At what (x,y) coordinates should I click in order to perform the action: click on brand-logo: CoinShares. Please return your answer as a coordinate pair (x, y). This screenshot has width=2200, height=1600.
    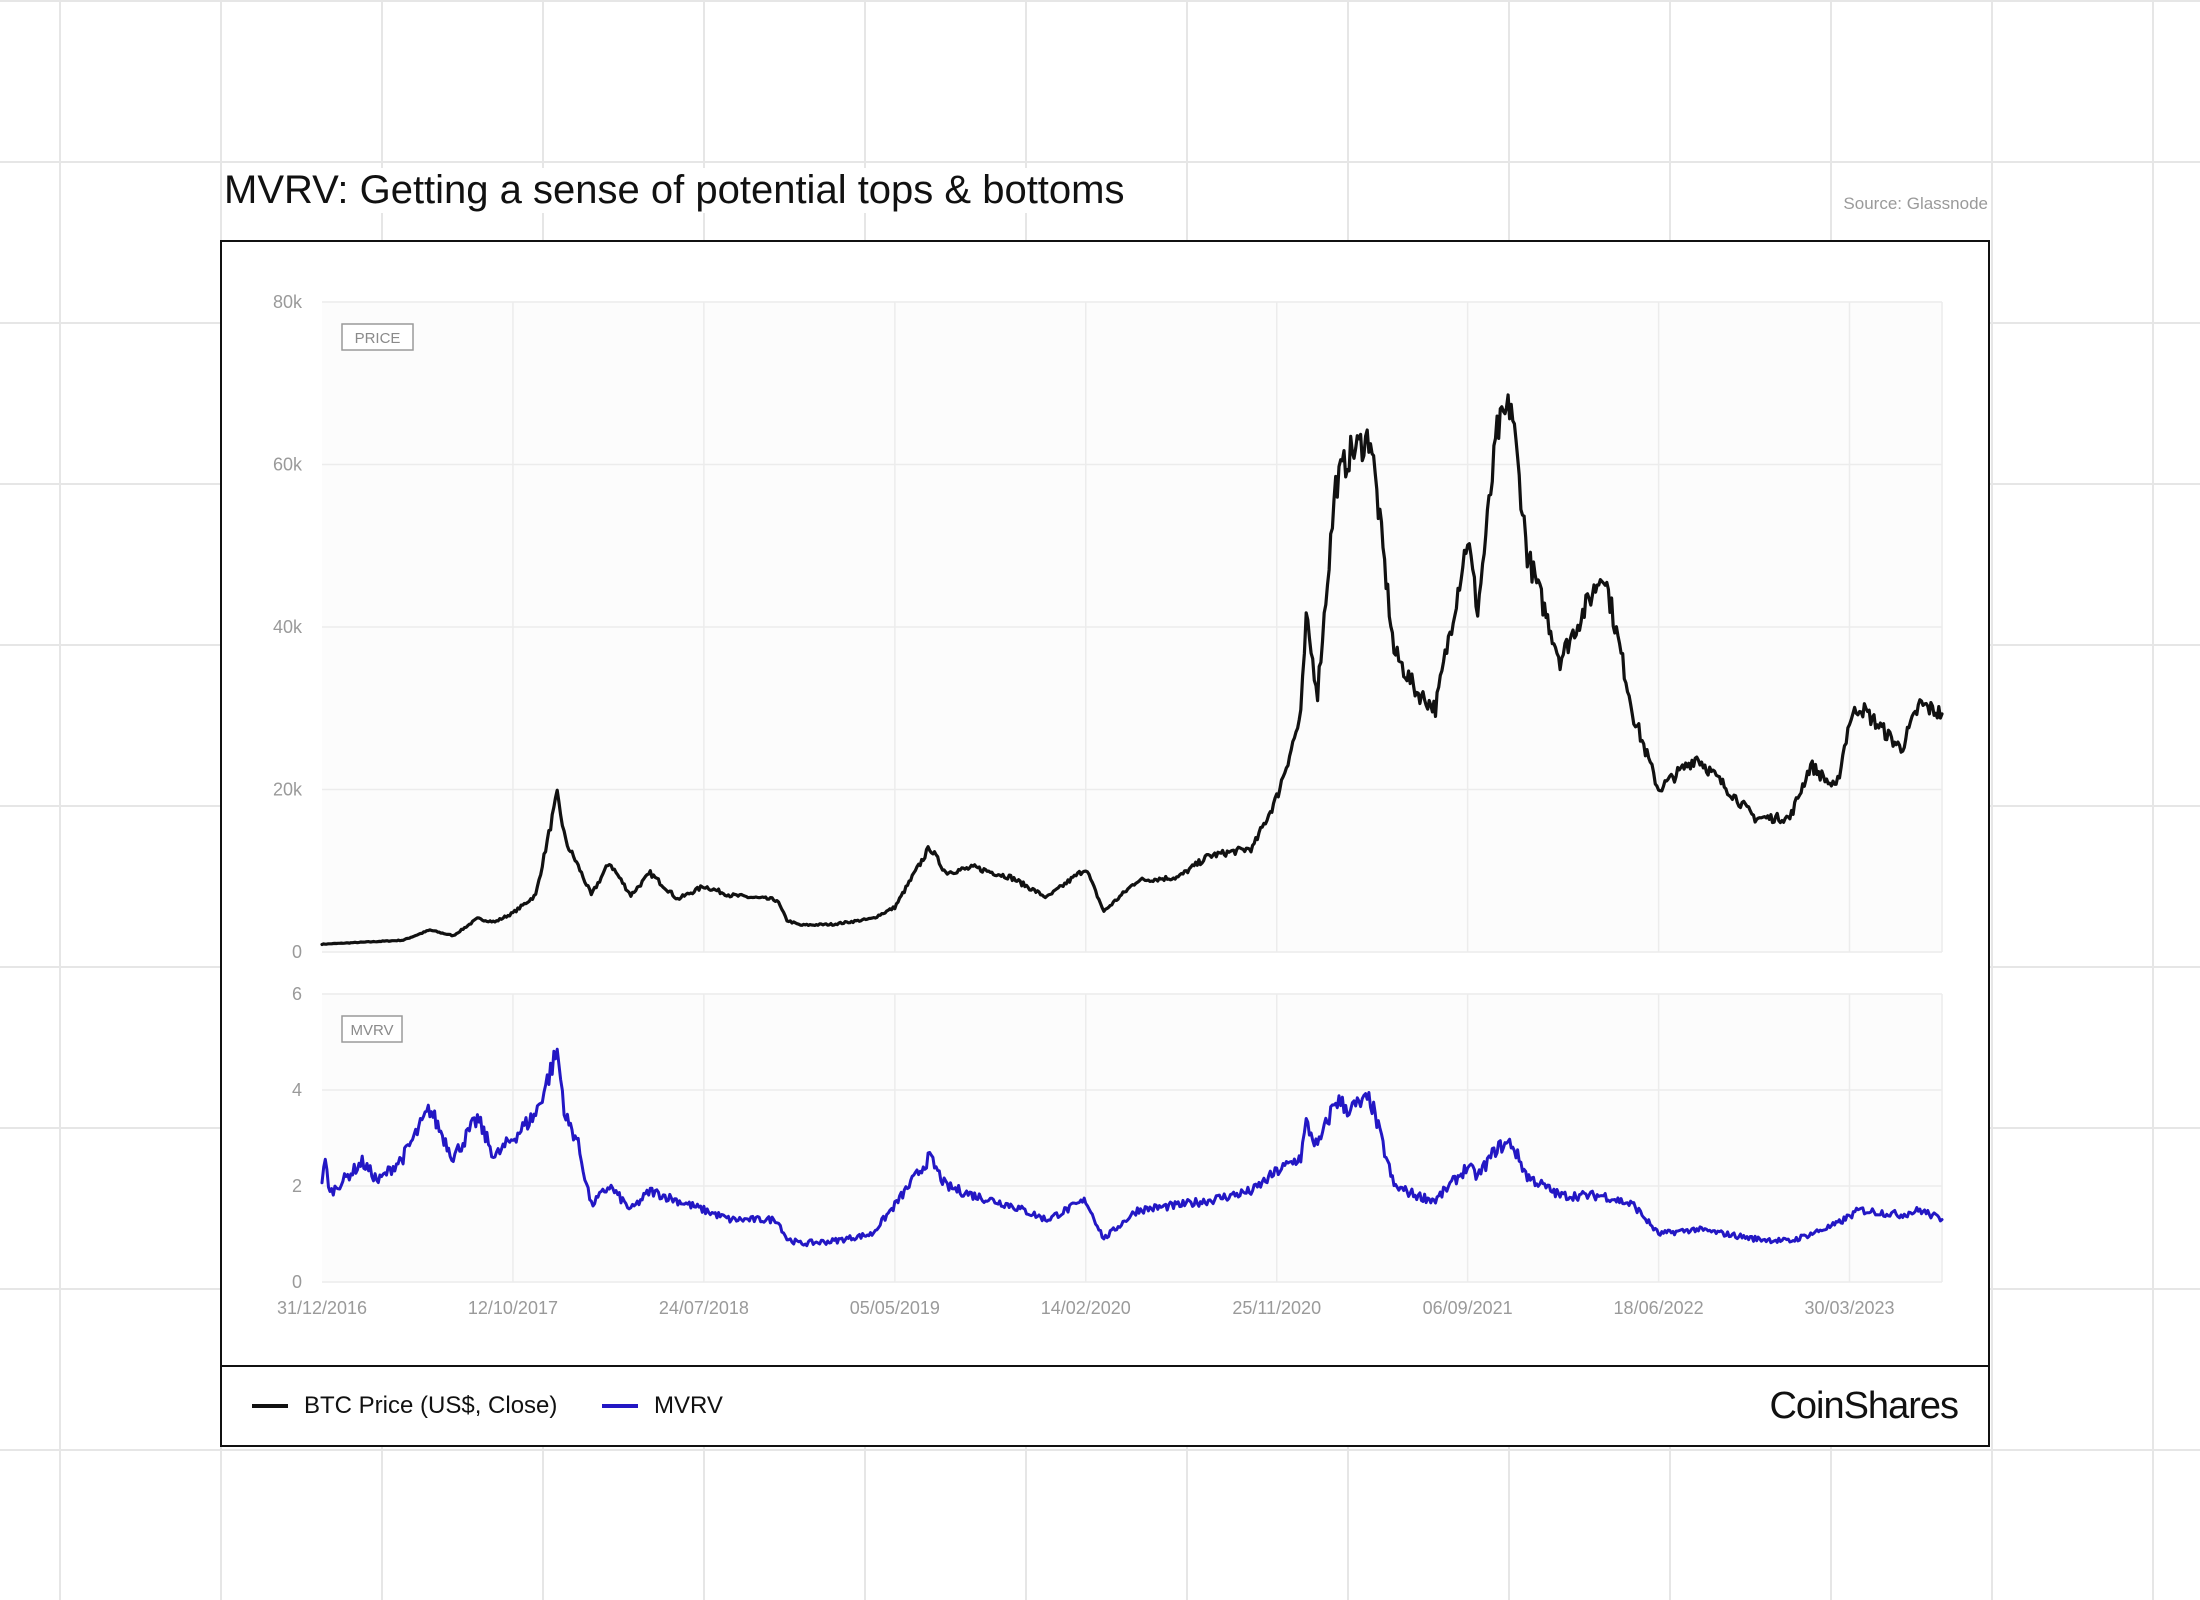
    Looking at the image, I should click on (1864, 1406).